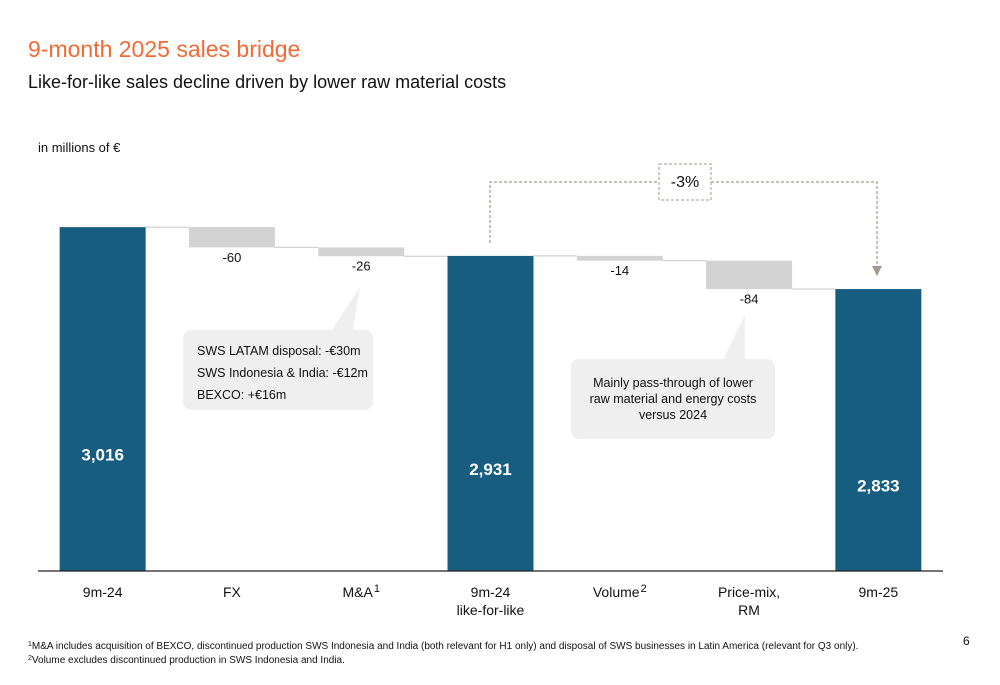 The height and width of the screenshot is (685, 1000). I want to click on title: 9-month 2025 sales bridge, so click(164, 49).